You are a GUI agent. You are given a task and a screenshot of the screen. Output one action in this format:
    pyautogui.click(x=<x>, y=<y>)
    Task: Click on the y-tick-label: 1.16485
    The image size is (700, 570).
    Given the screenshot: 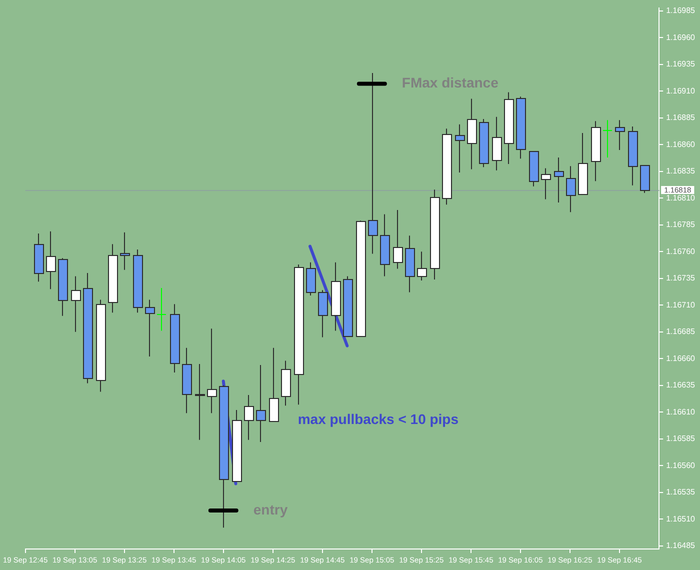 What is the action you would take?
    pyautogui.click(x=681, y=545)
    